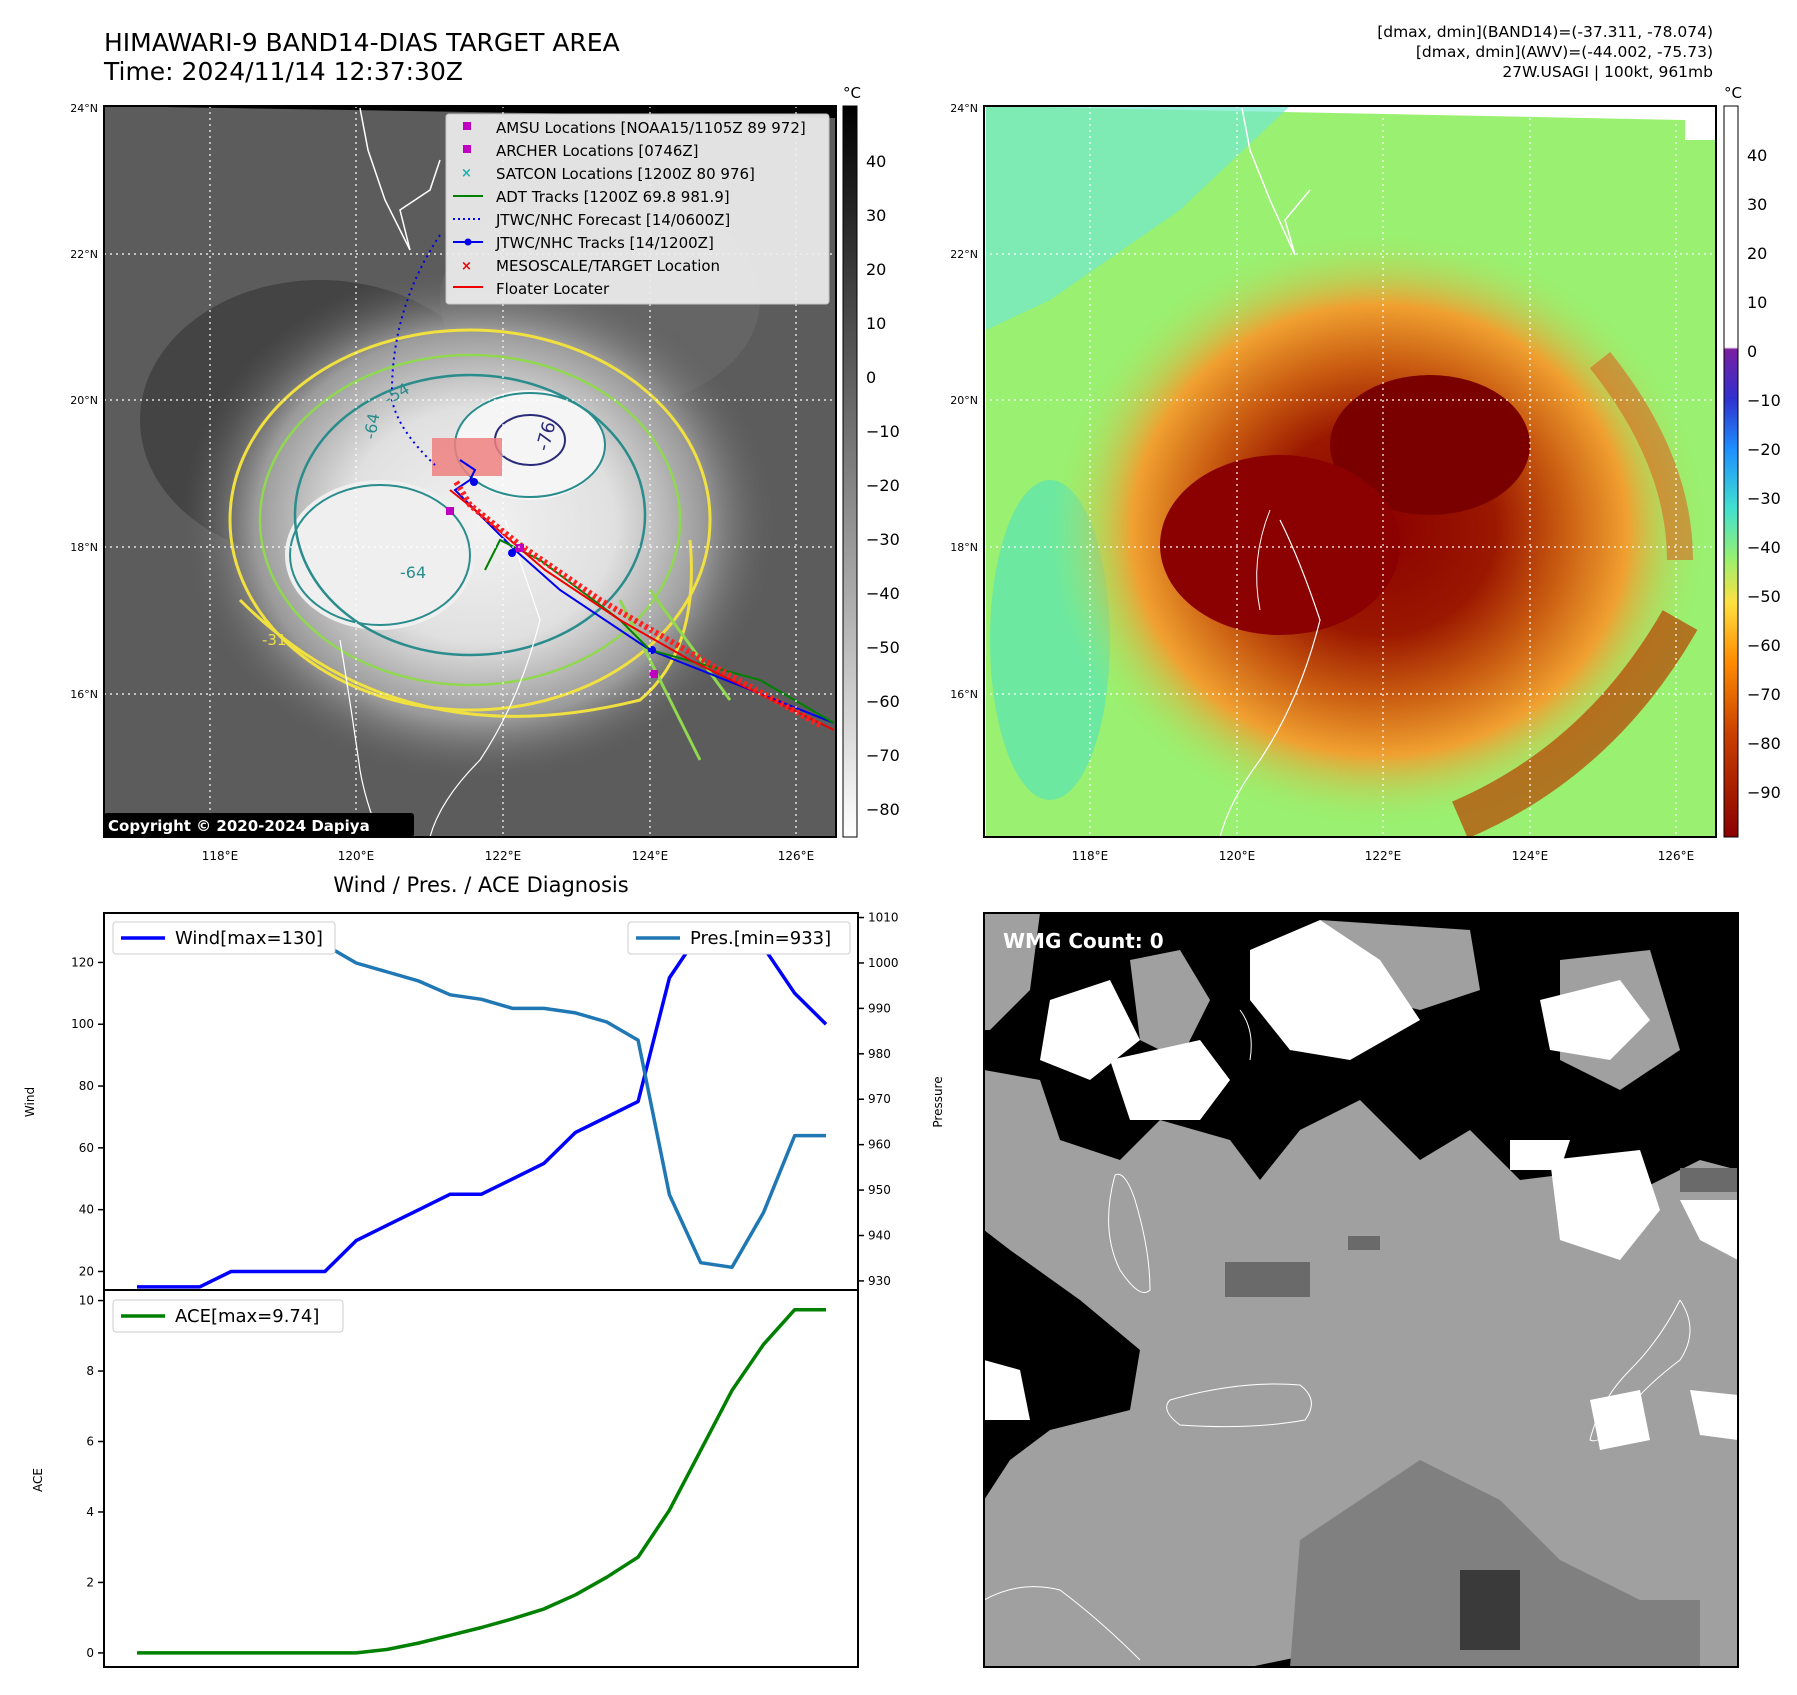  I want to click on ace-legend-label: ACE[max=9.74], so click(247, 1316).